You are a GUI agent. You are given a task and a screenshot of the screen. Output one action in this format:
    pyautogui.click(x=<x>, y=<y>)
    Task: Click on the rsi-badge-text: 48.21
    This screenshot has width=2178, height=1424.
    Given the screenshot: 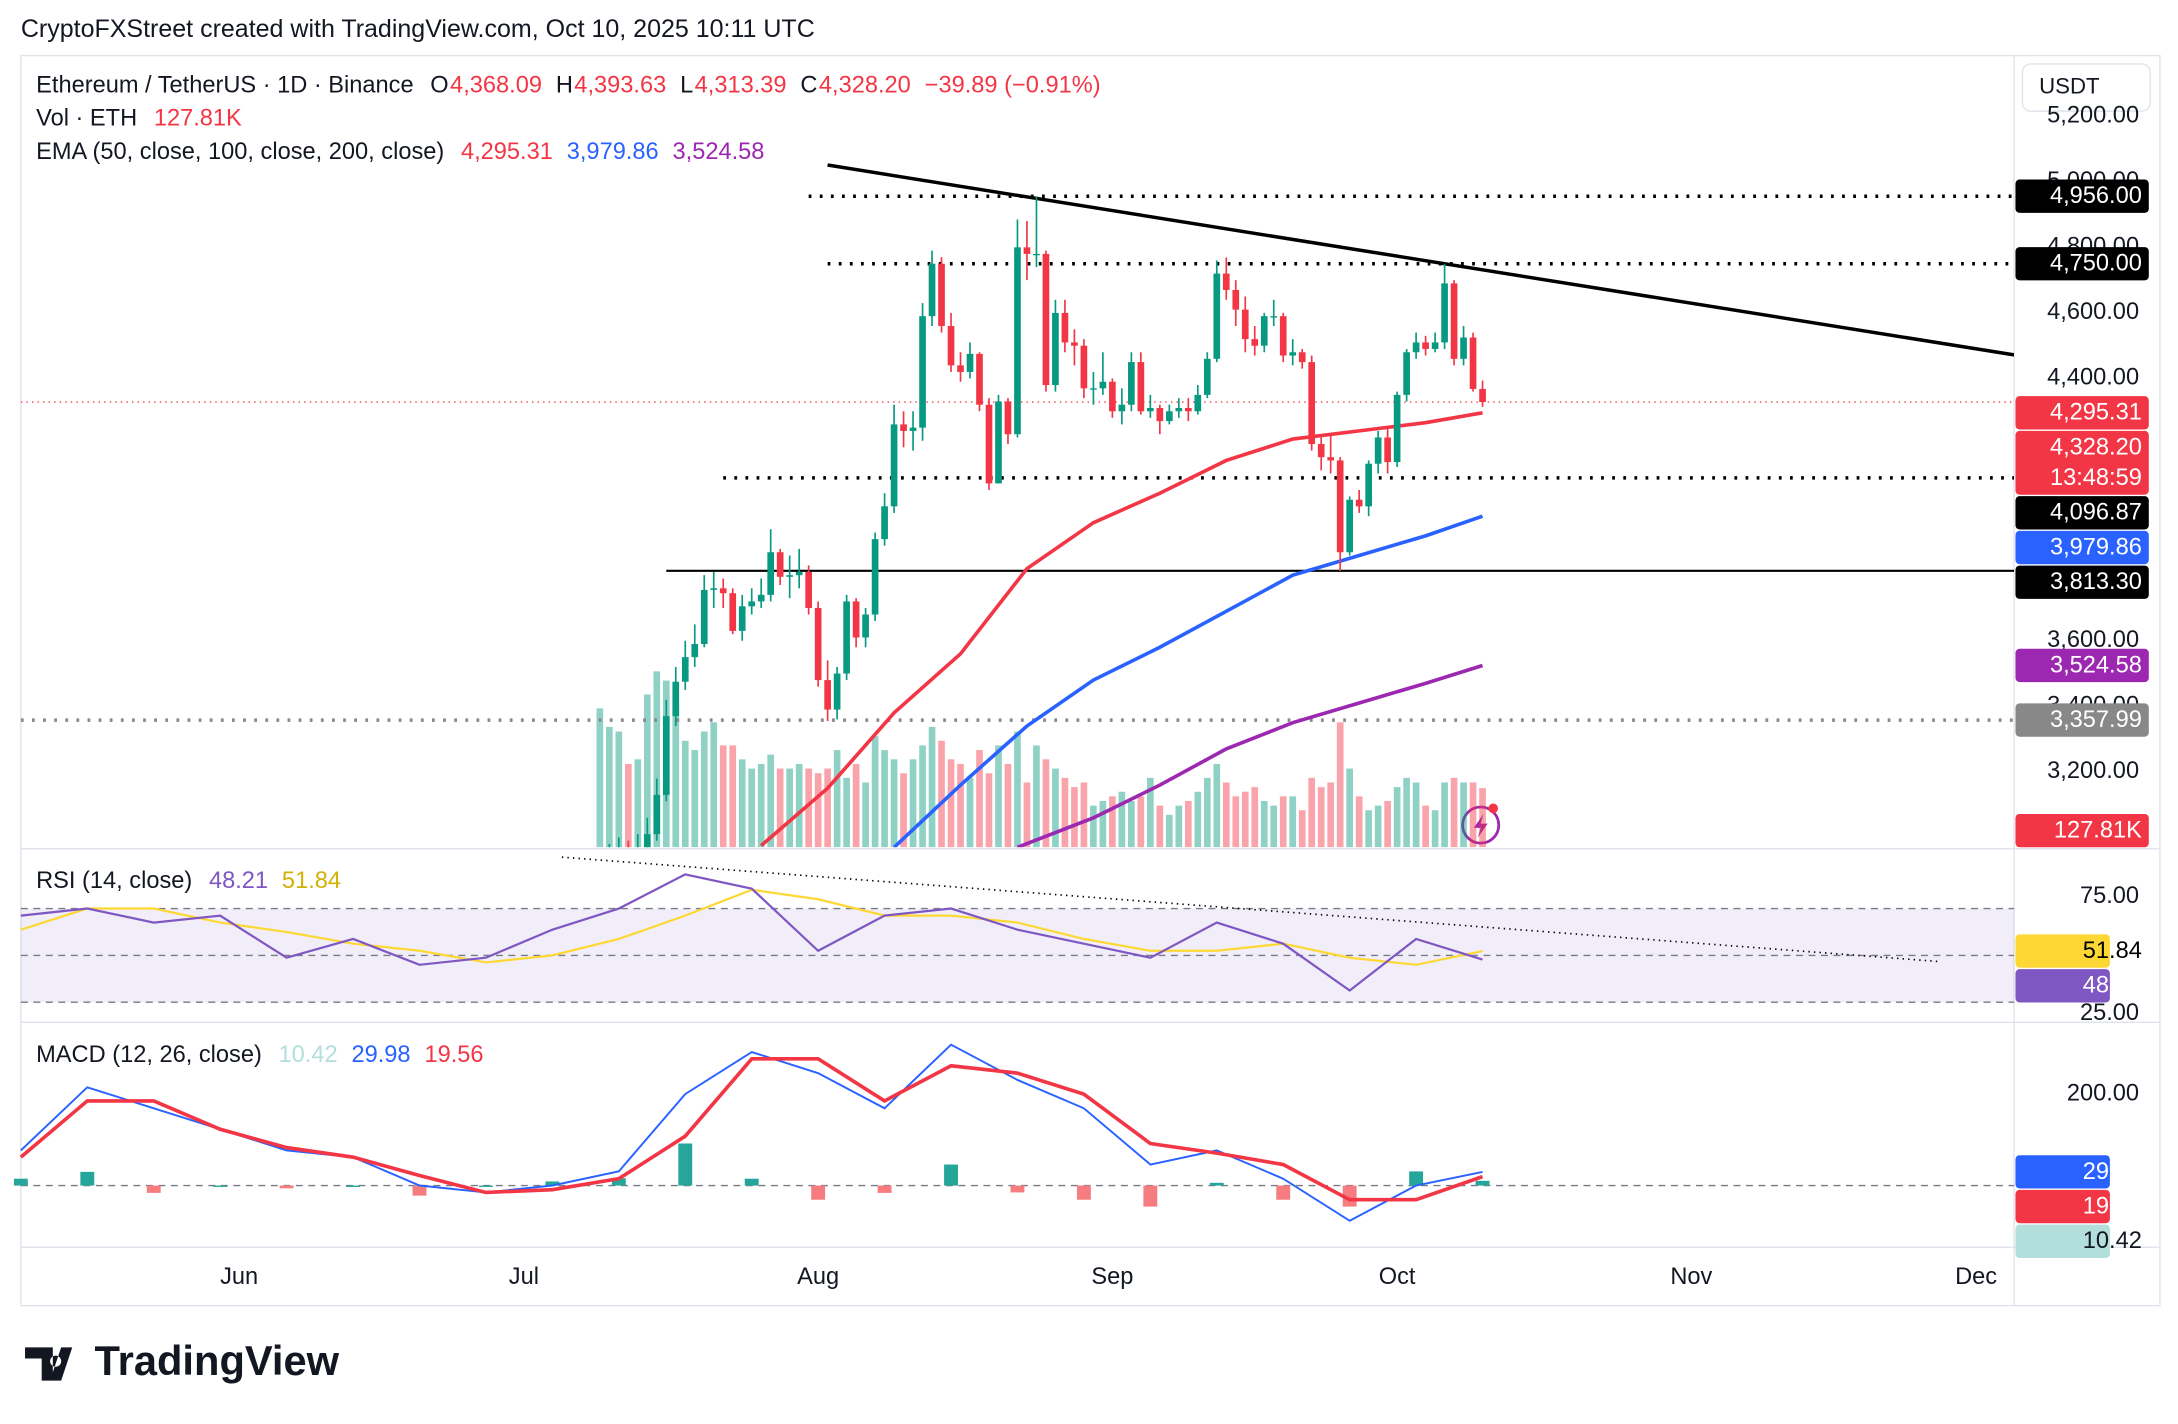 What is the action you would take?
    pyautogui.click(x=2112, y=986)
    